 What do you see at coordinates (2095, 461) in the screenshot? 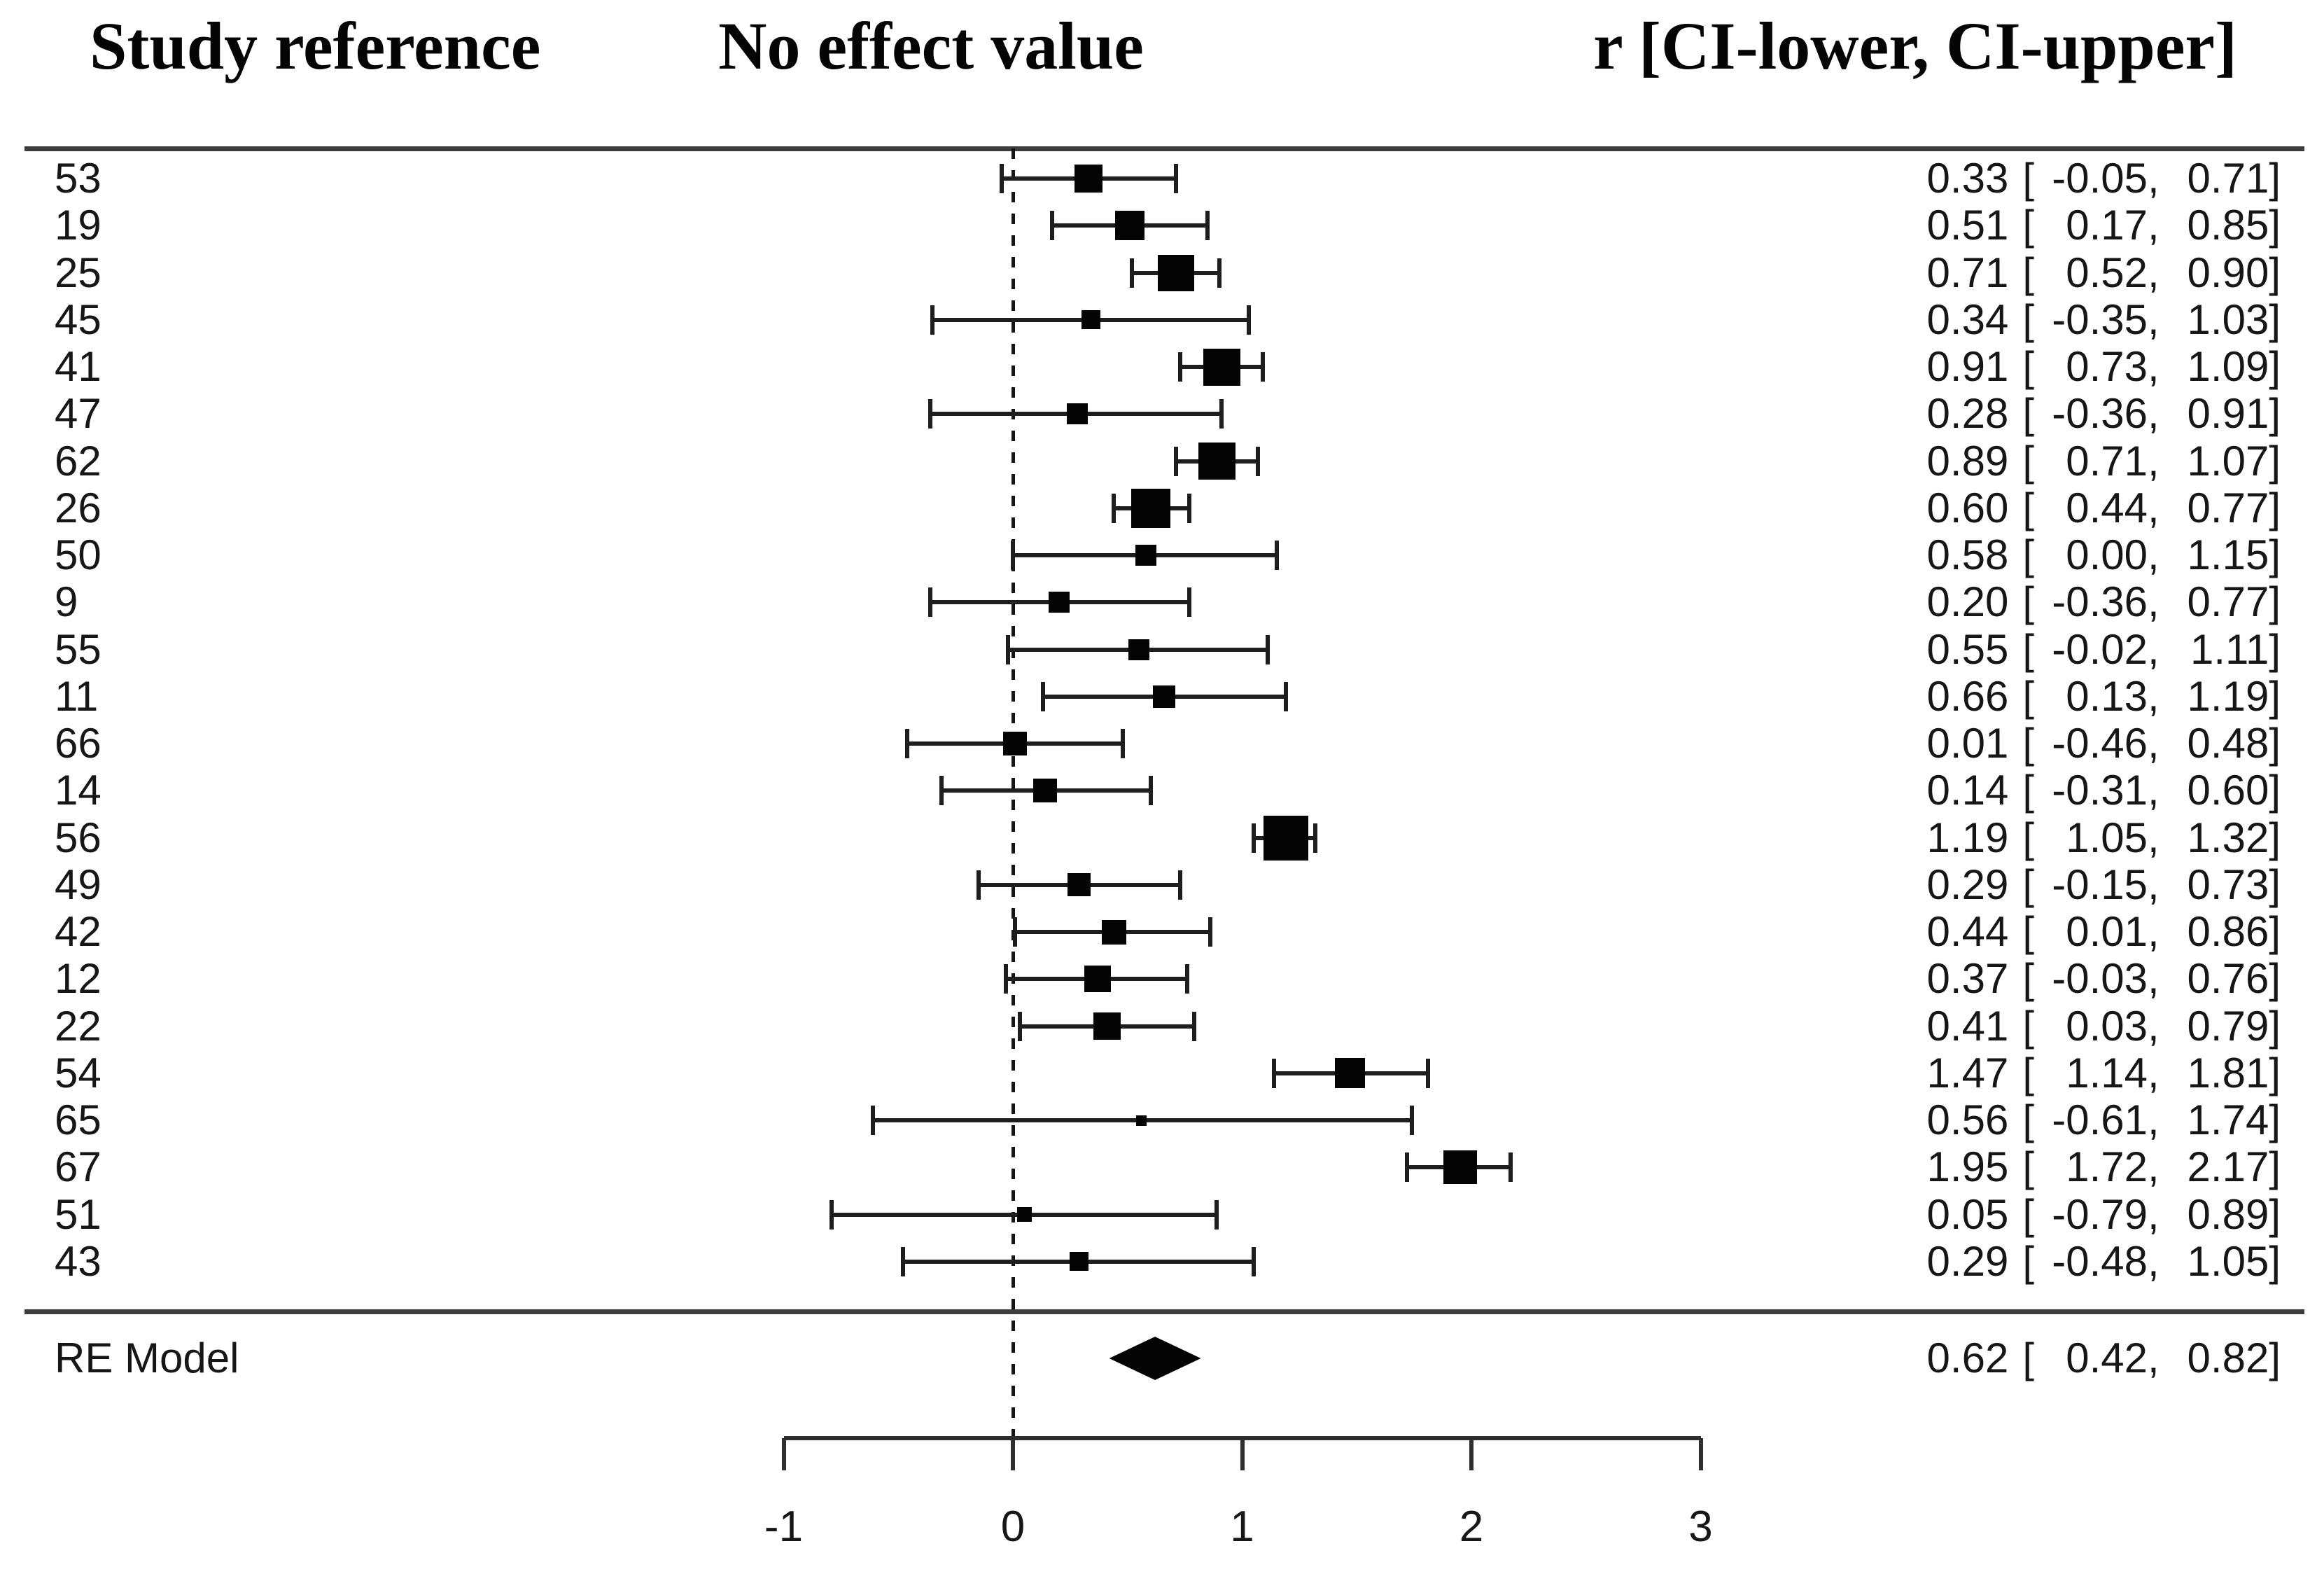
I see `estimate-text: 0.89 [0.71, 1.07]` at bounding box center [2095, 461].